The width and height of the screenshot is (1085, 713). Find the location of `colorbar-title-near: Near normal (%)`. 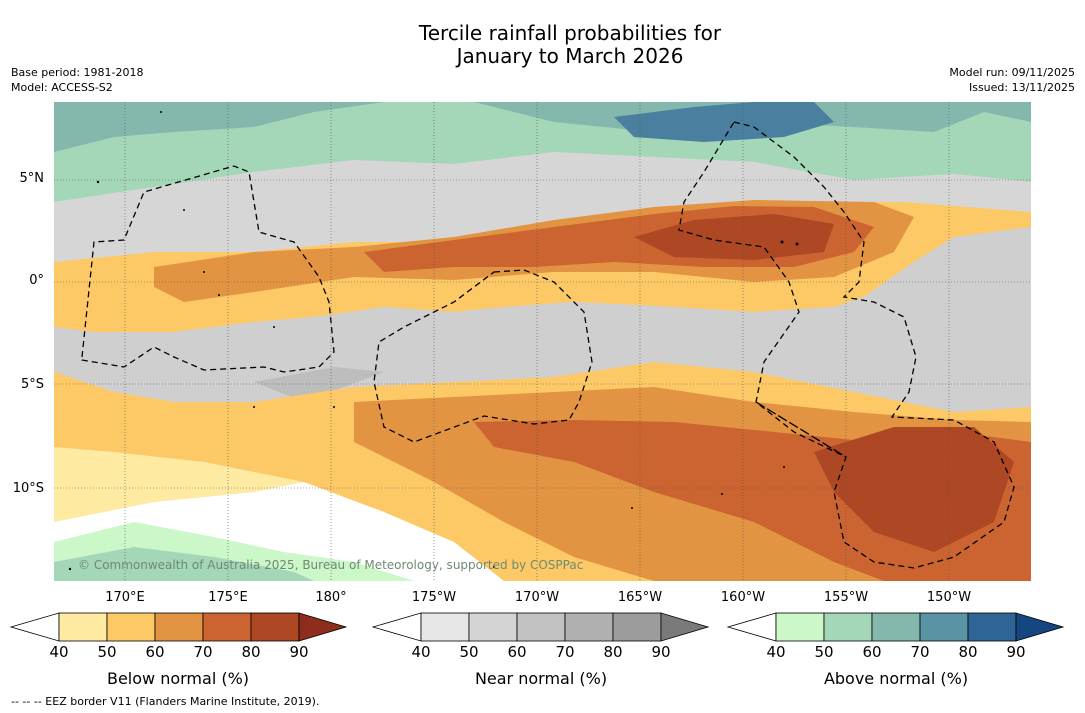

colorbar-title-near: Near normal (%) is located at coordinates (541, 678).